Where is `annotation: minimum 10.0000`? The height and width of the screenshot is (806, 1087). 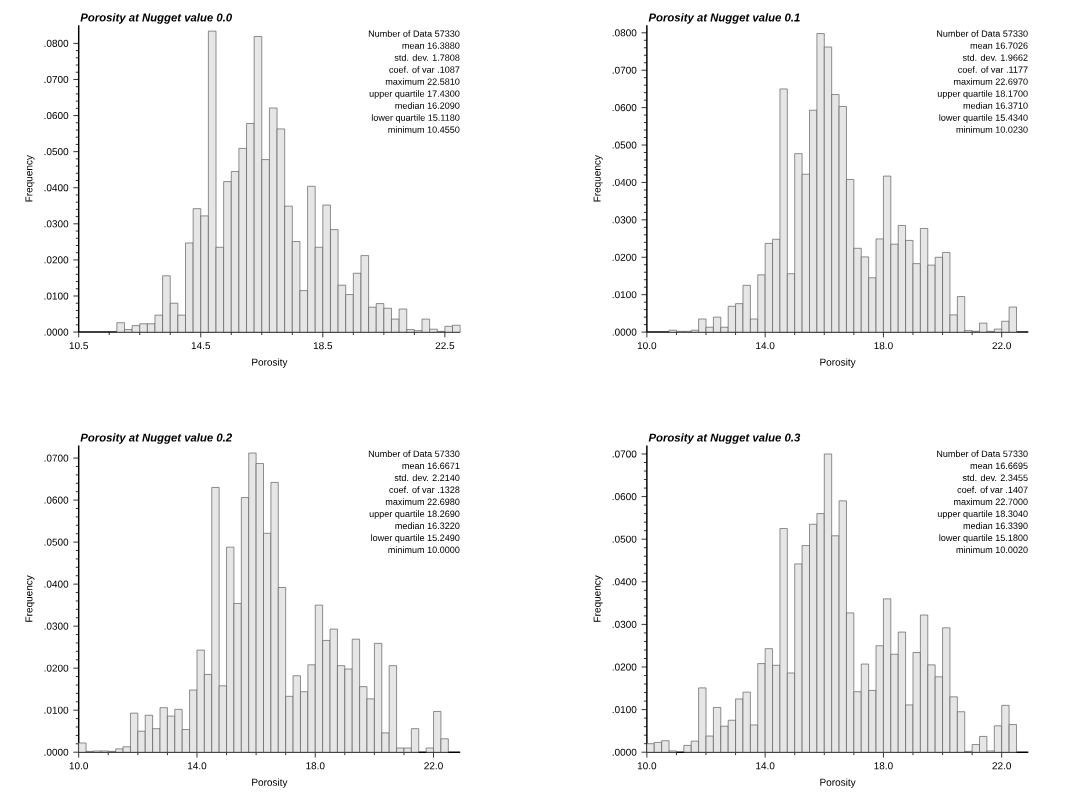
annotation: minimum 10.0000 is located at coordinates (424, 550).